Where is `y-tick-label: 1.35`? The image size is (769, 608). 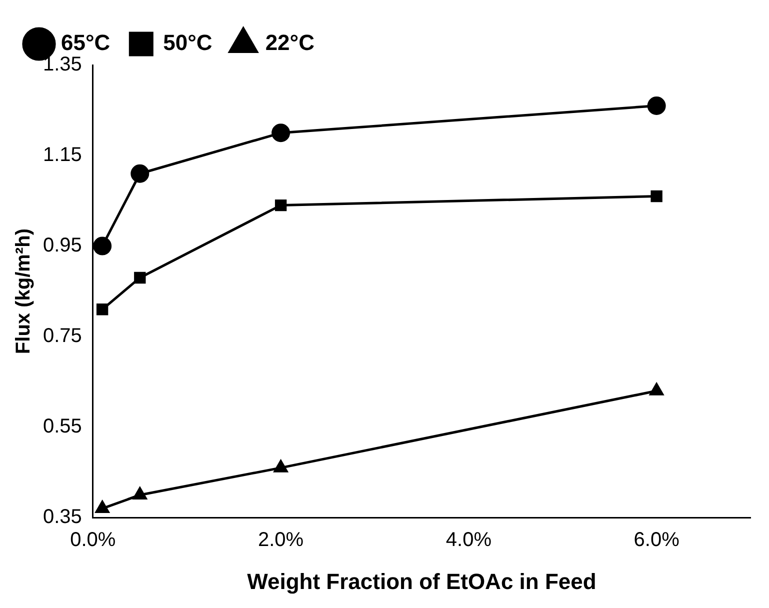 y-tick-label: 1.35 is located at coordinates (62, 65).